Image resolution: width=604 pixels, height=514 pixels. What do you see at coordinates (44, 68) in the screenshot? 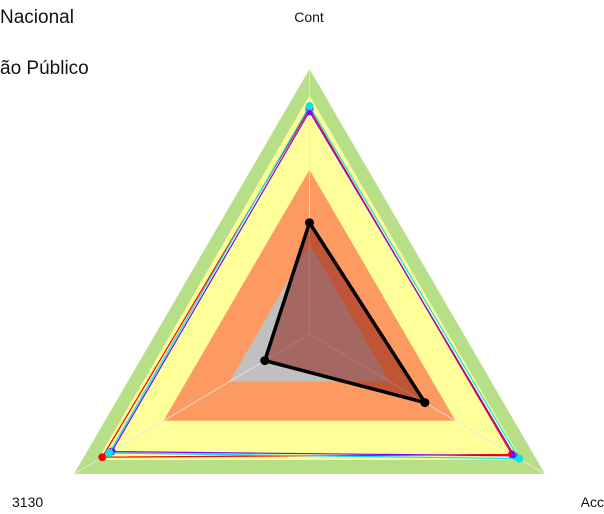
I see `title-line-2: ão Público` at bounding box center [44, 68].